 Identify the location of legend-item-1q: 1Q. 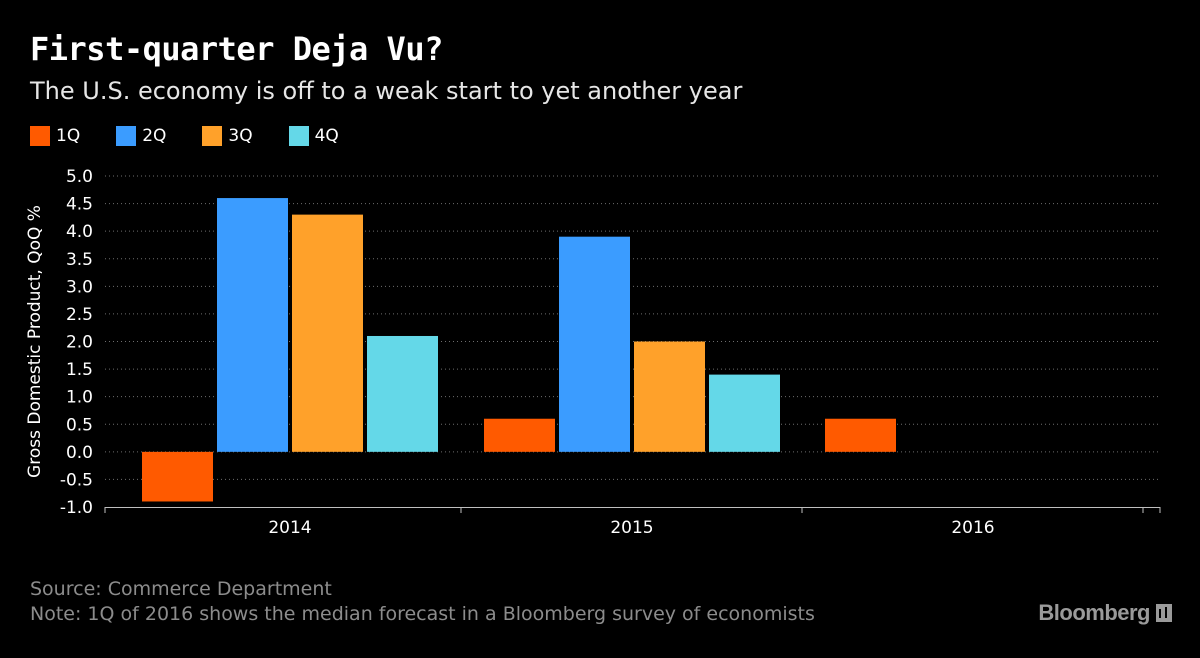
(55, 136).